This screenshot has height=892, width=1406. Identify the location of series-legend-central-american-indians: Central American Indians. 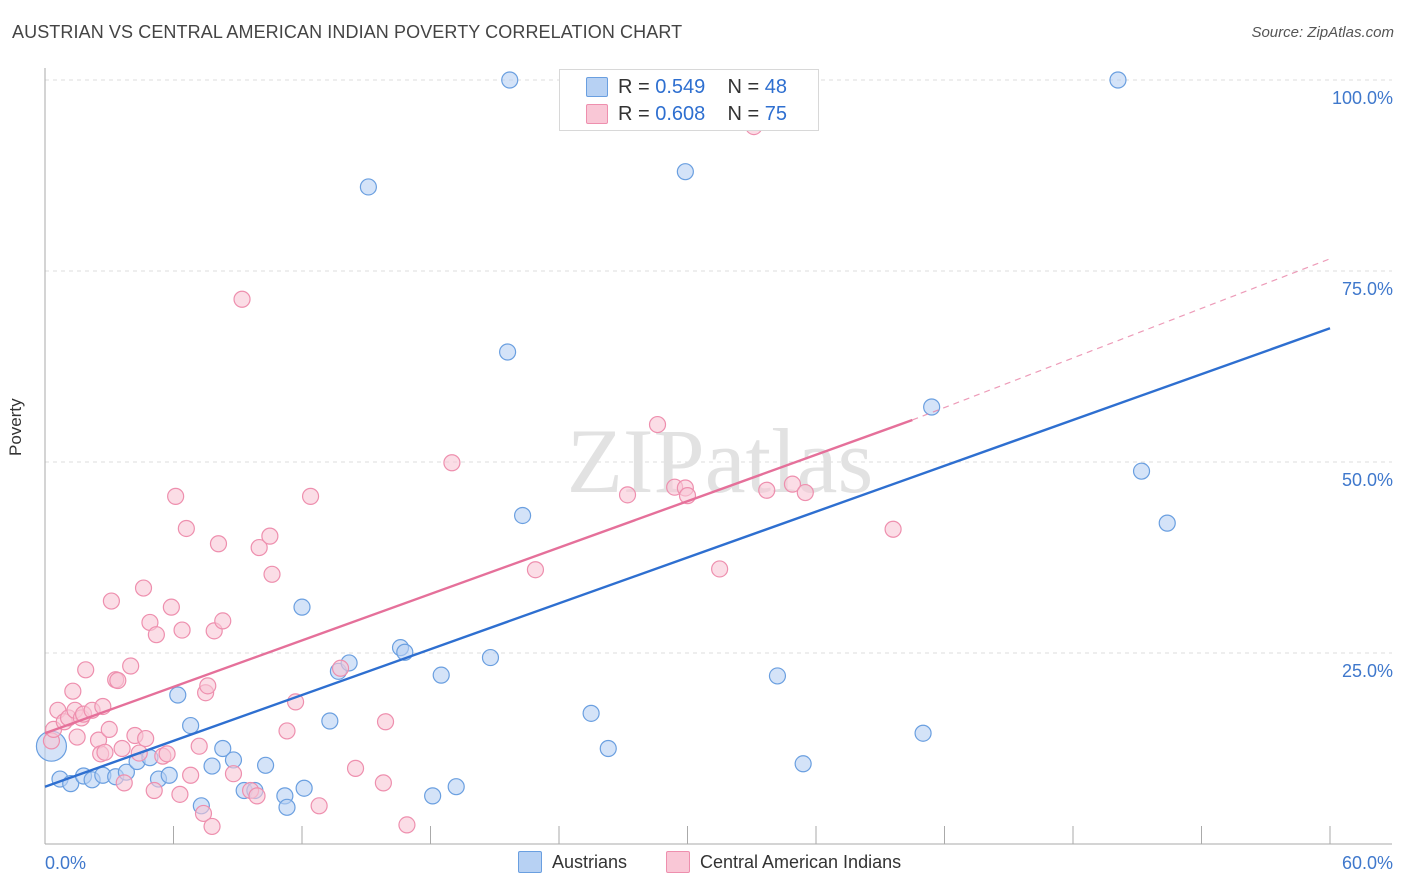
(783, 862).